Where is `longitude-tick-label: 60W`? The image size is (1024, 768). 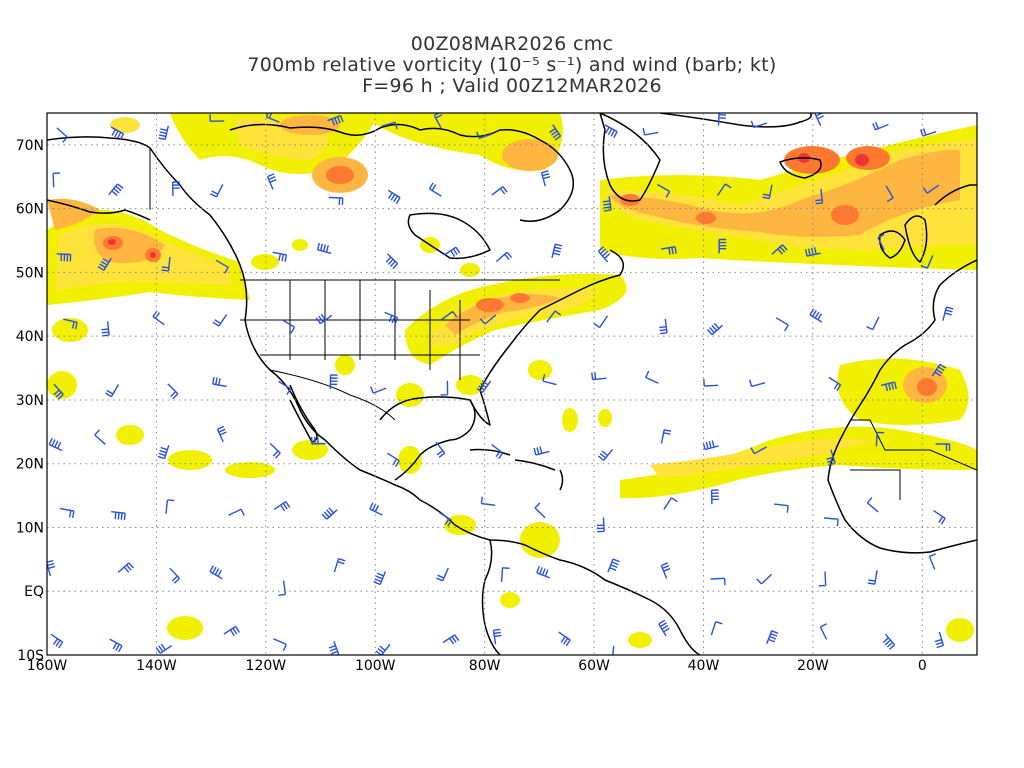 longitude-tick-label: 60W is located at coordinates (594, 666).